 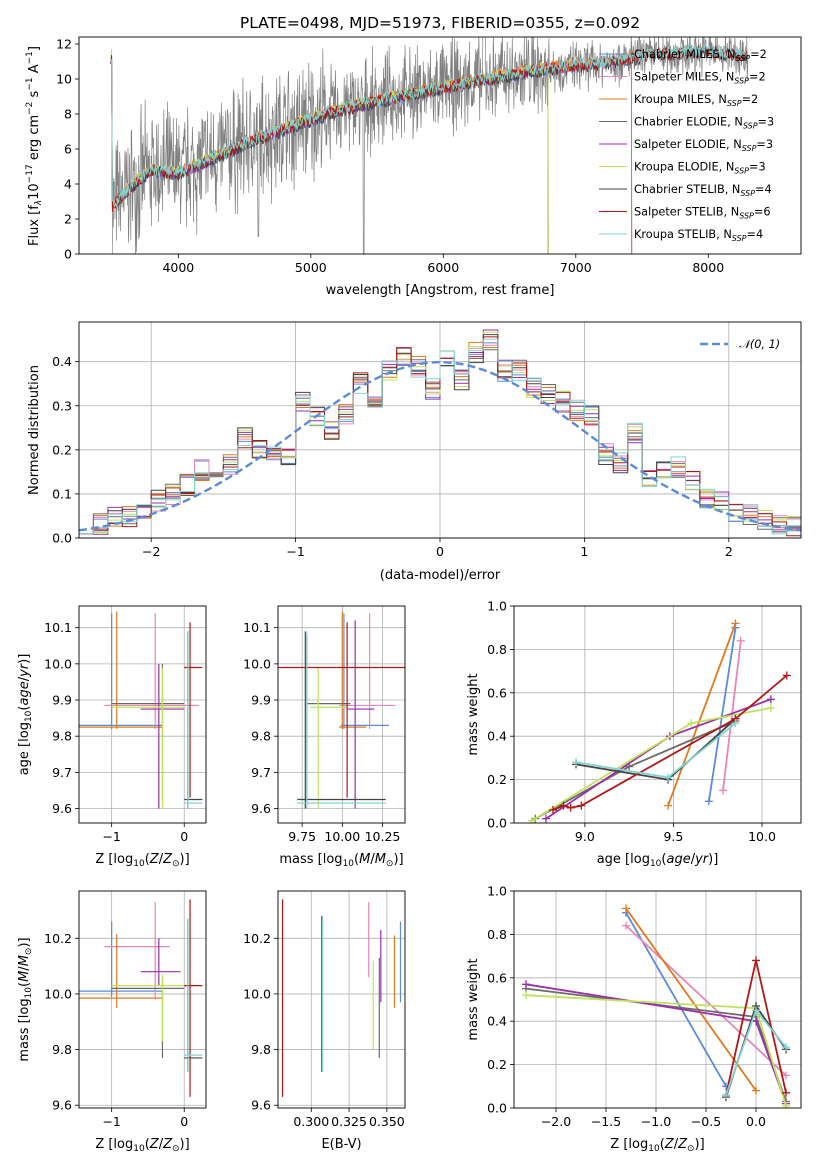 I want to click on model-line-chabrier-miles, so click(x=373, y=154).